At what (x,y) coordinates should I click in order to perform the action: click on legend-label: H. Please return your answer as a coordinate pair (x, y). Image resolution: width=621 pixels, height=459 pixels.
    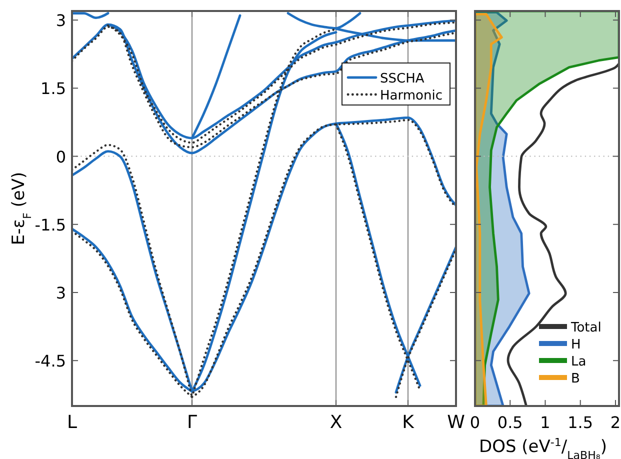
    Looking at the image, I should click on (576, 345).